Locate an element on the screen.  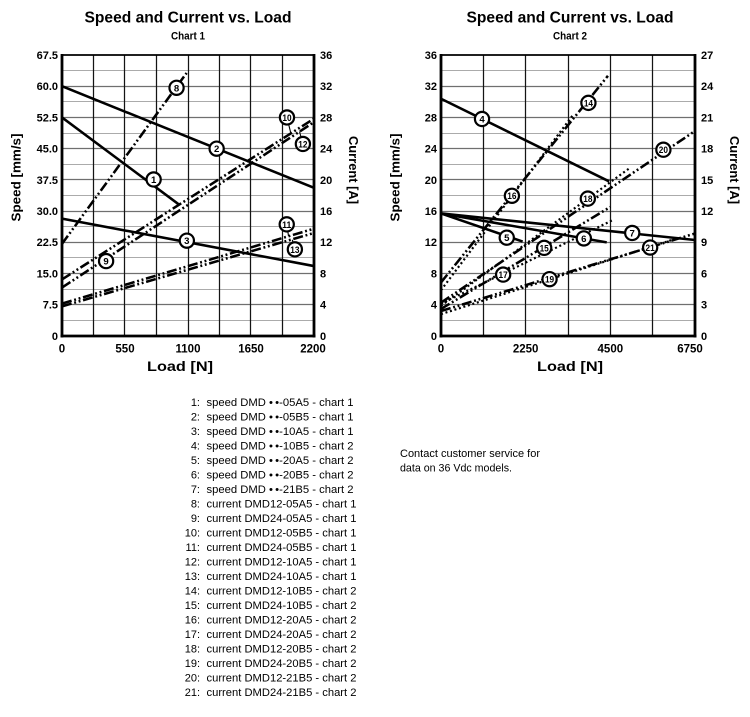
svg-text: current DMD24-05A5 - chart 1 is located at coordinates (282, 519).